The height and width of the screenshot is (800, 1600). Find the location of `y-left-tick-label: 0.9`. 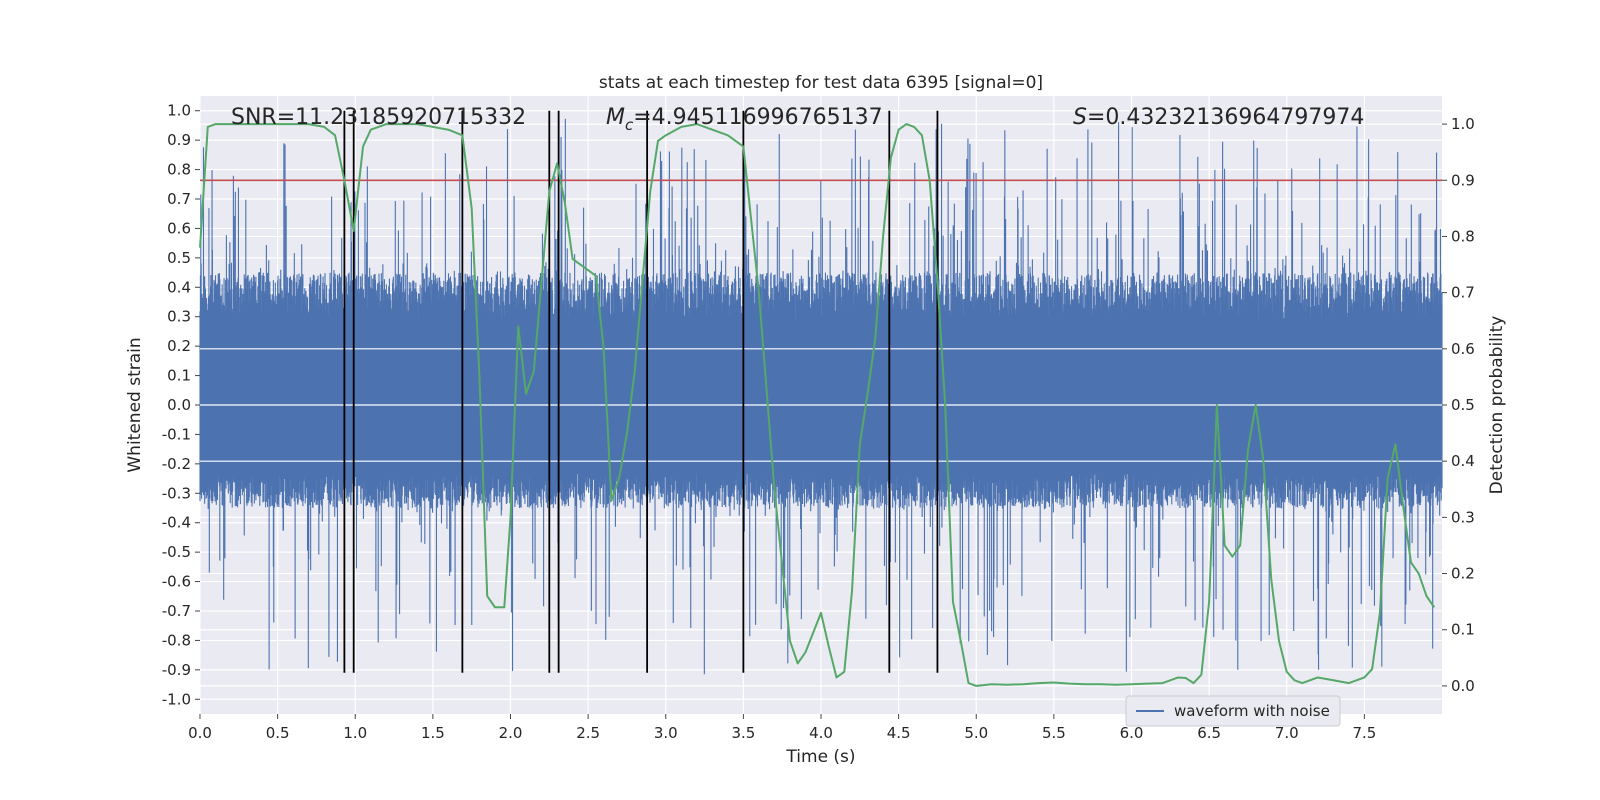

y-left-tick-label: 0.9 is located at coordinates (179, 140).